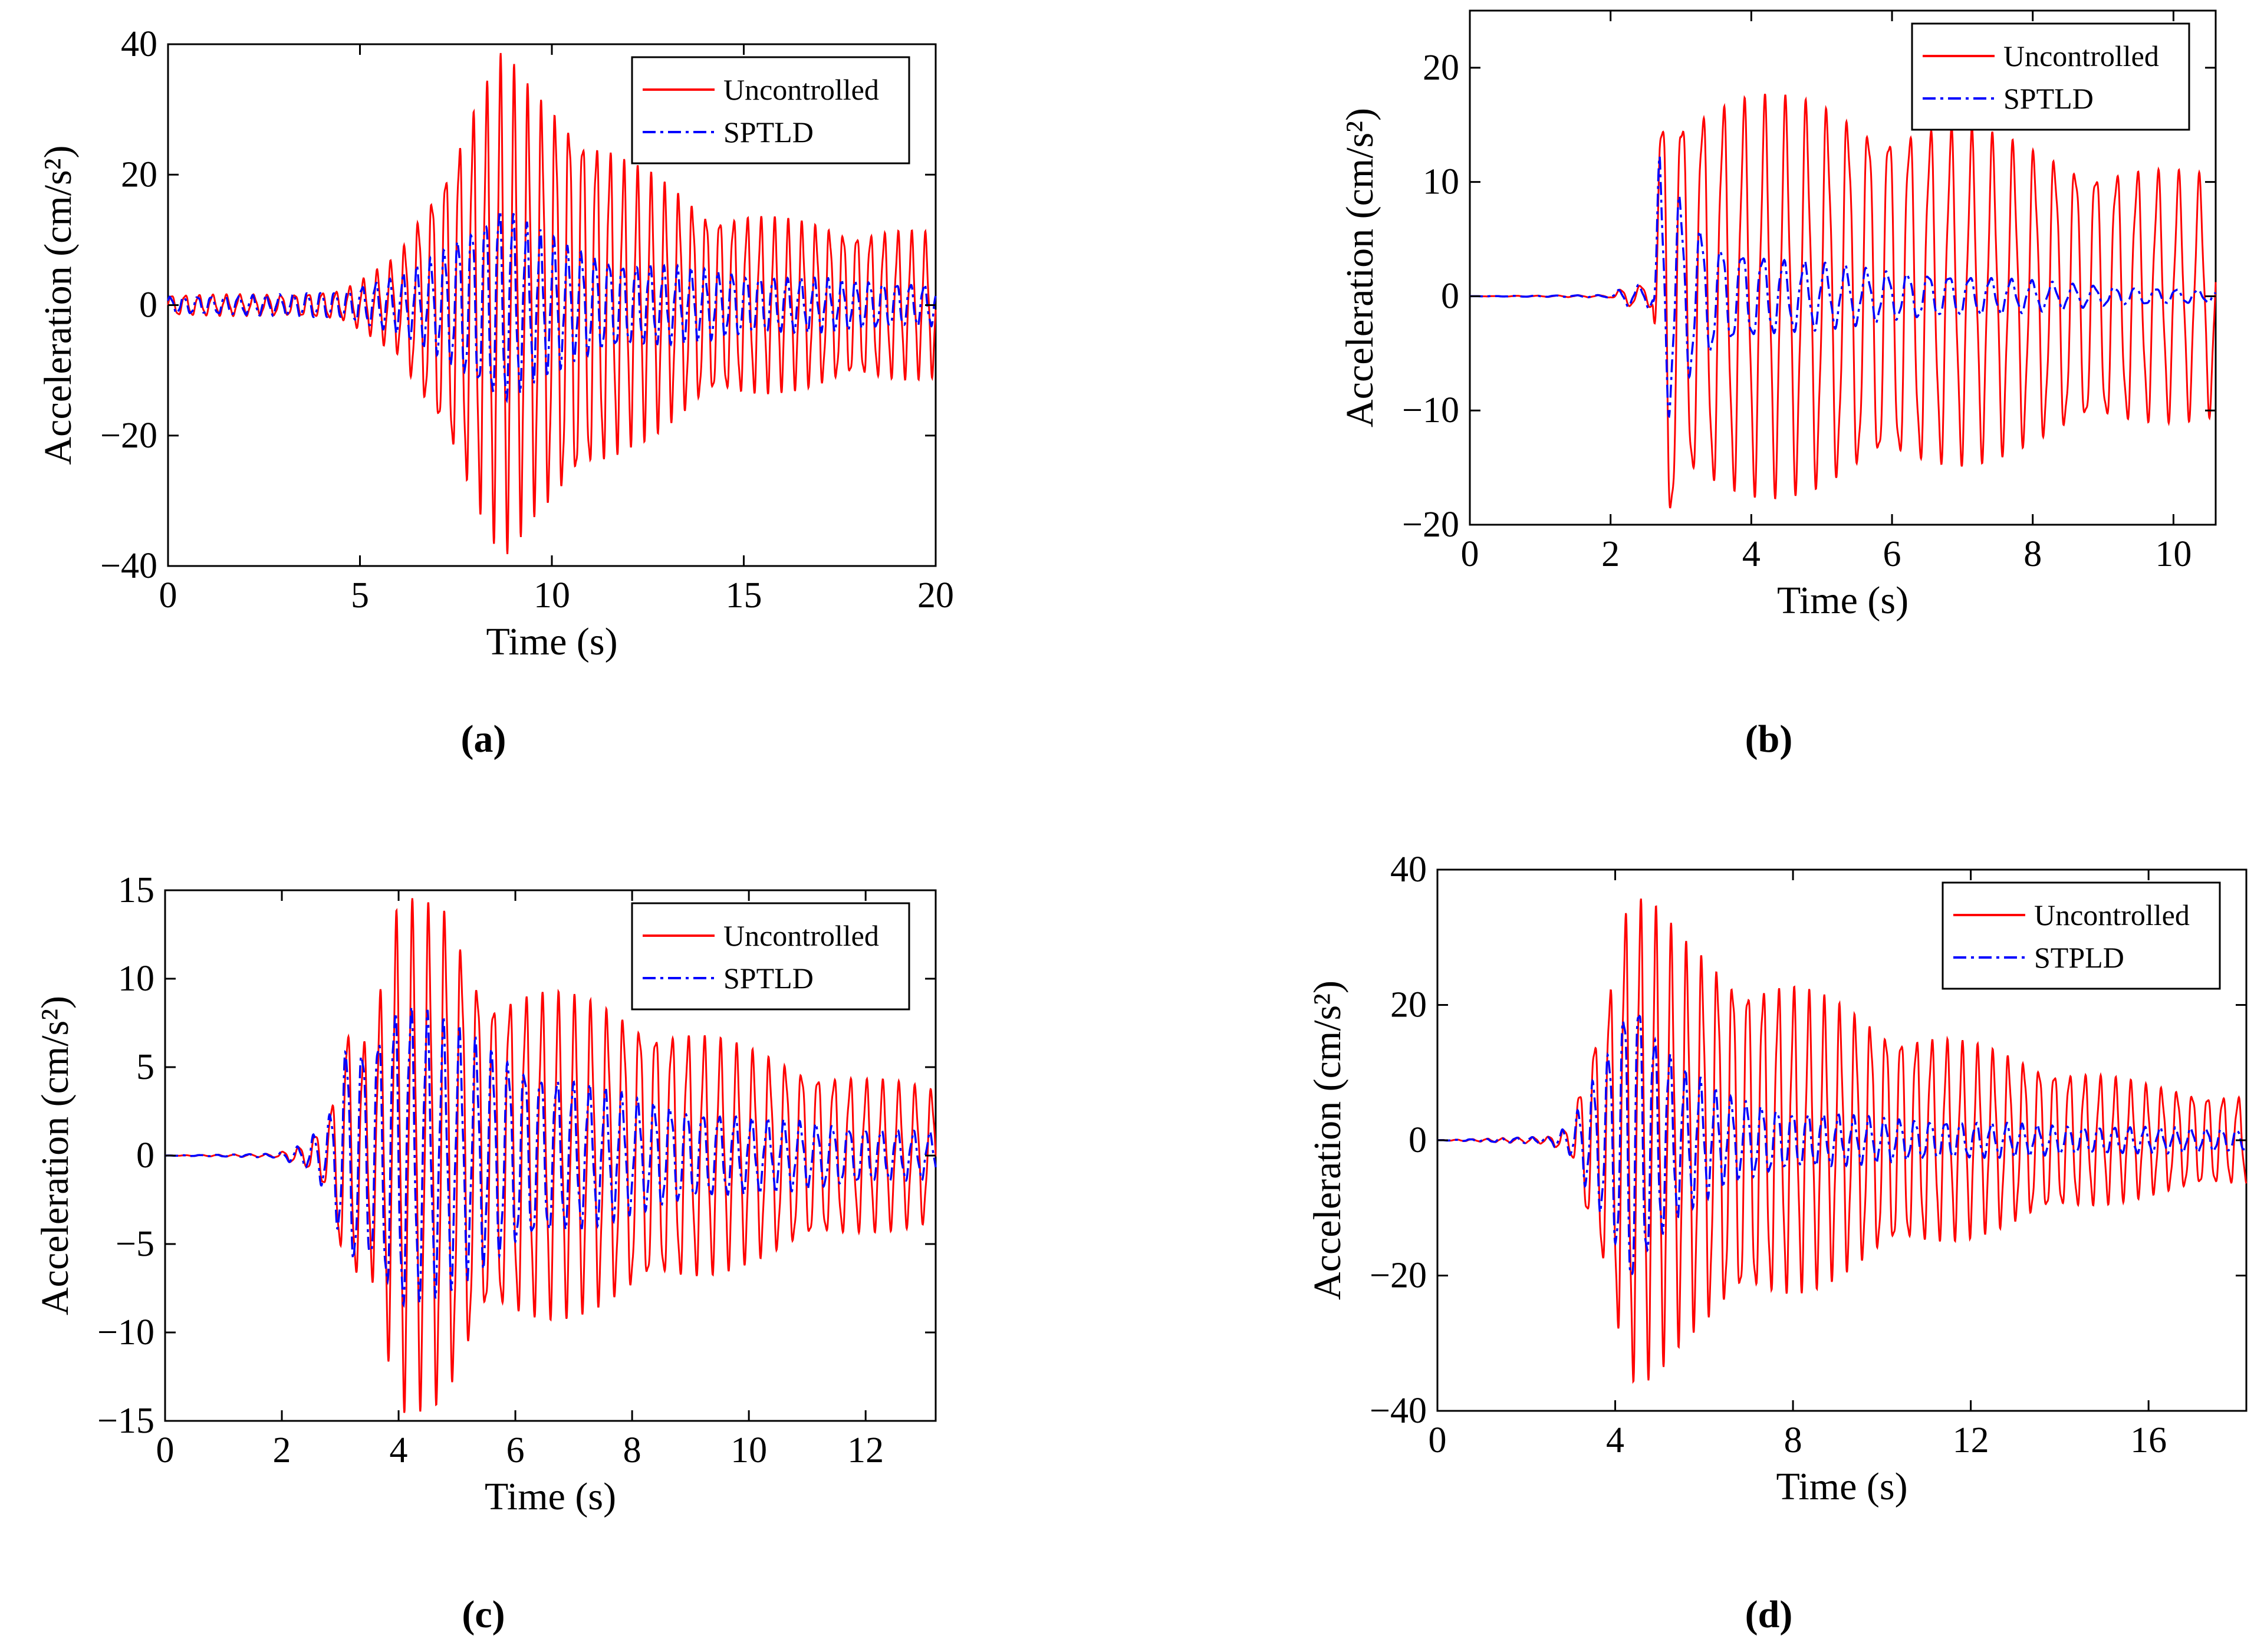 The image size is (2254, 1652). Describe the element at coordinates (135, 1244) in the screenshot. I see `y-tick-label: −5` at that location.